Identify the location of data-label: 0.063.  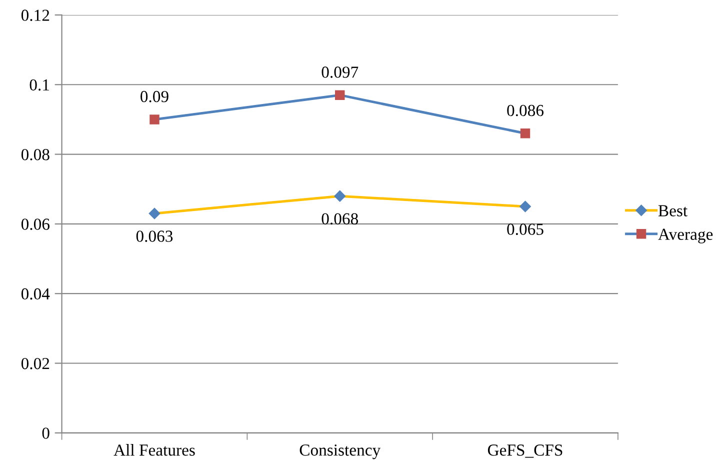
(154, 236).